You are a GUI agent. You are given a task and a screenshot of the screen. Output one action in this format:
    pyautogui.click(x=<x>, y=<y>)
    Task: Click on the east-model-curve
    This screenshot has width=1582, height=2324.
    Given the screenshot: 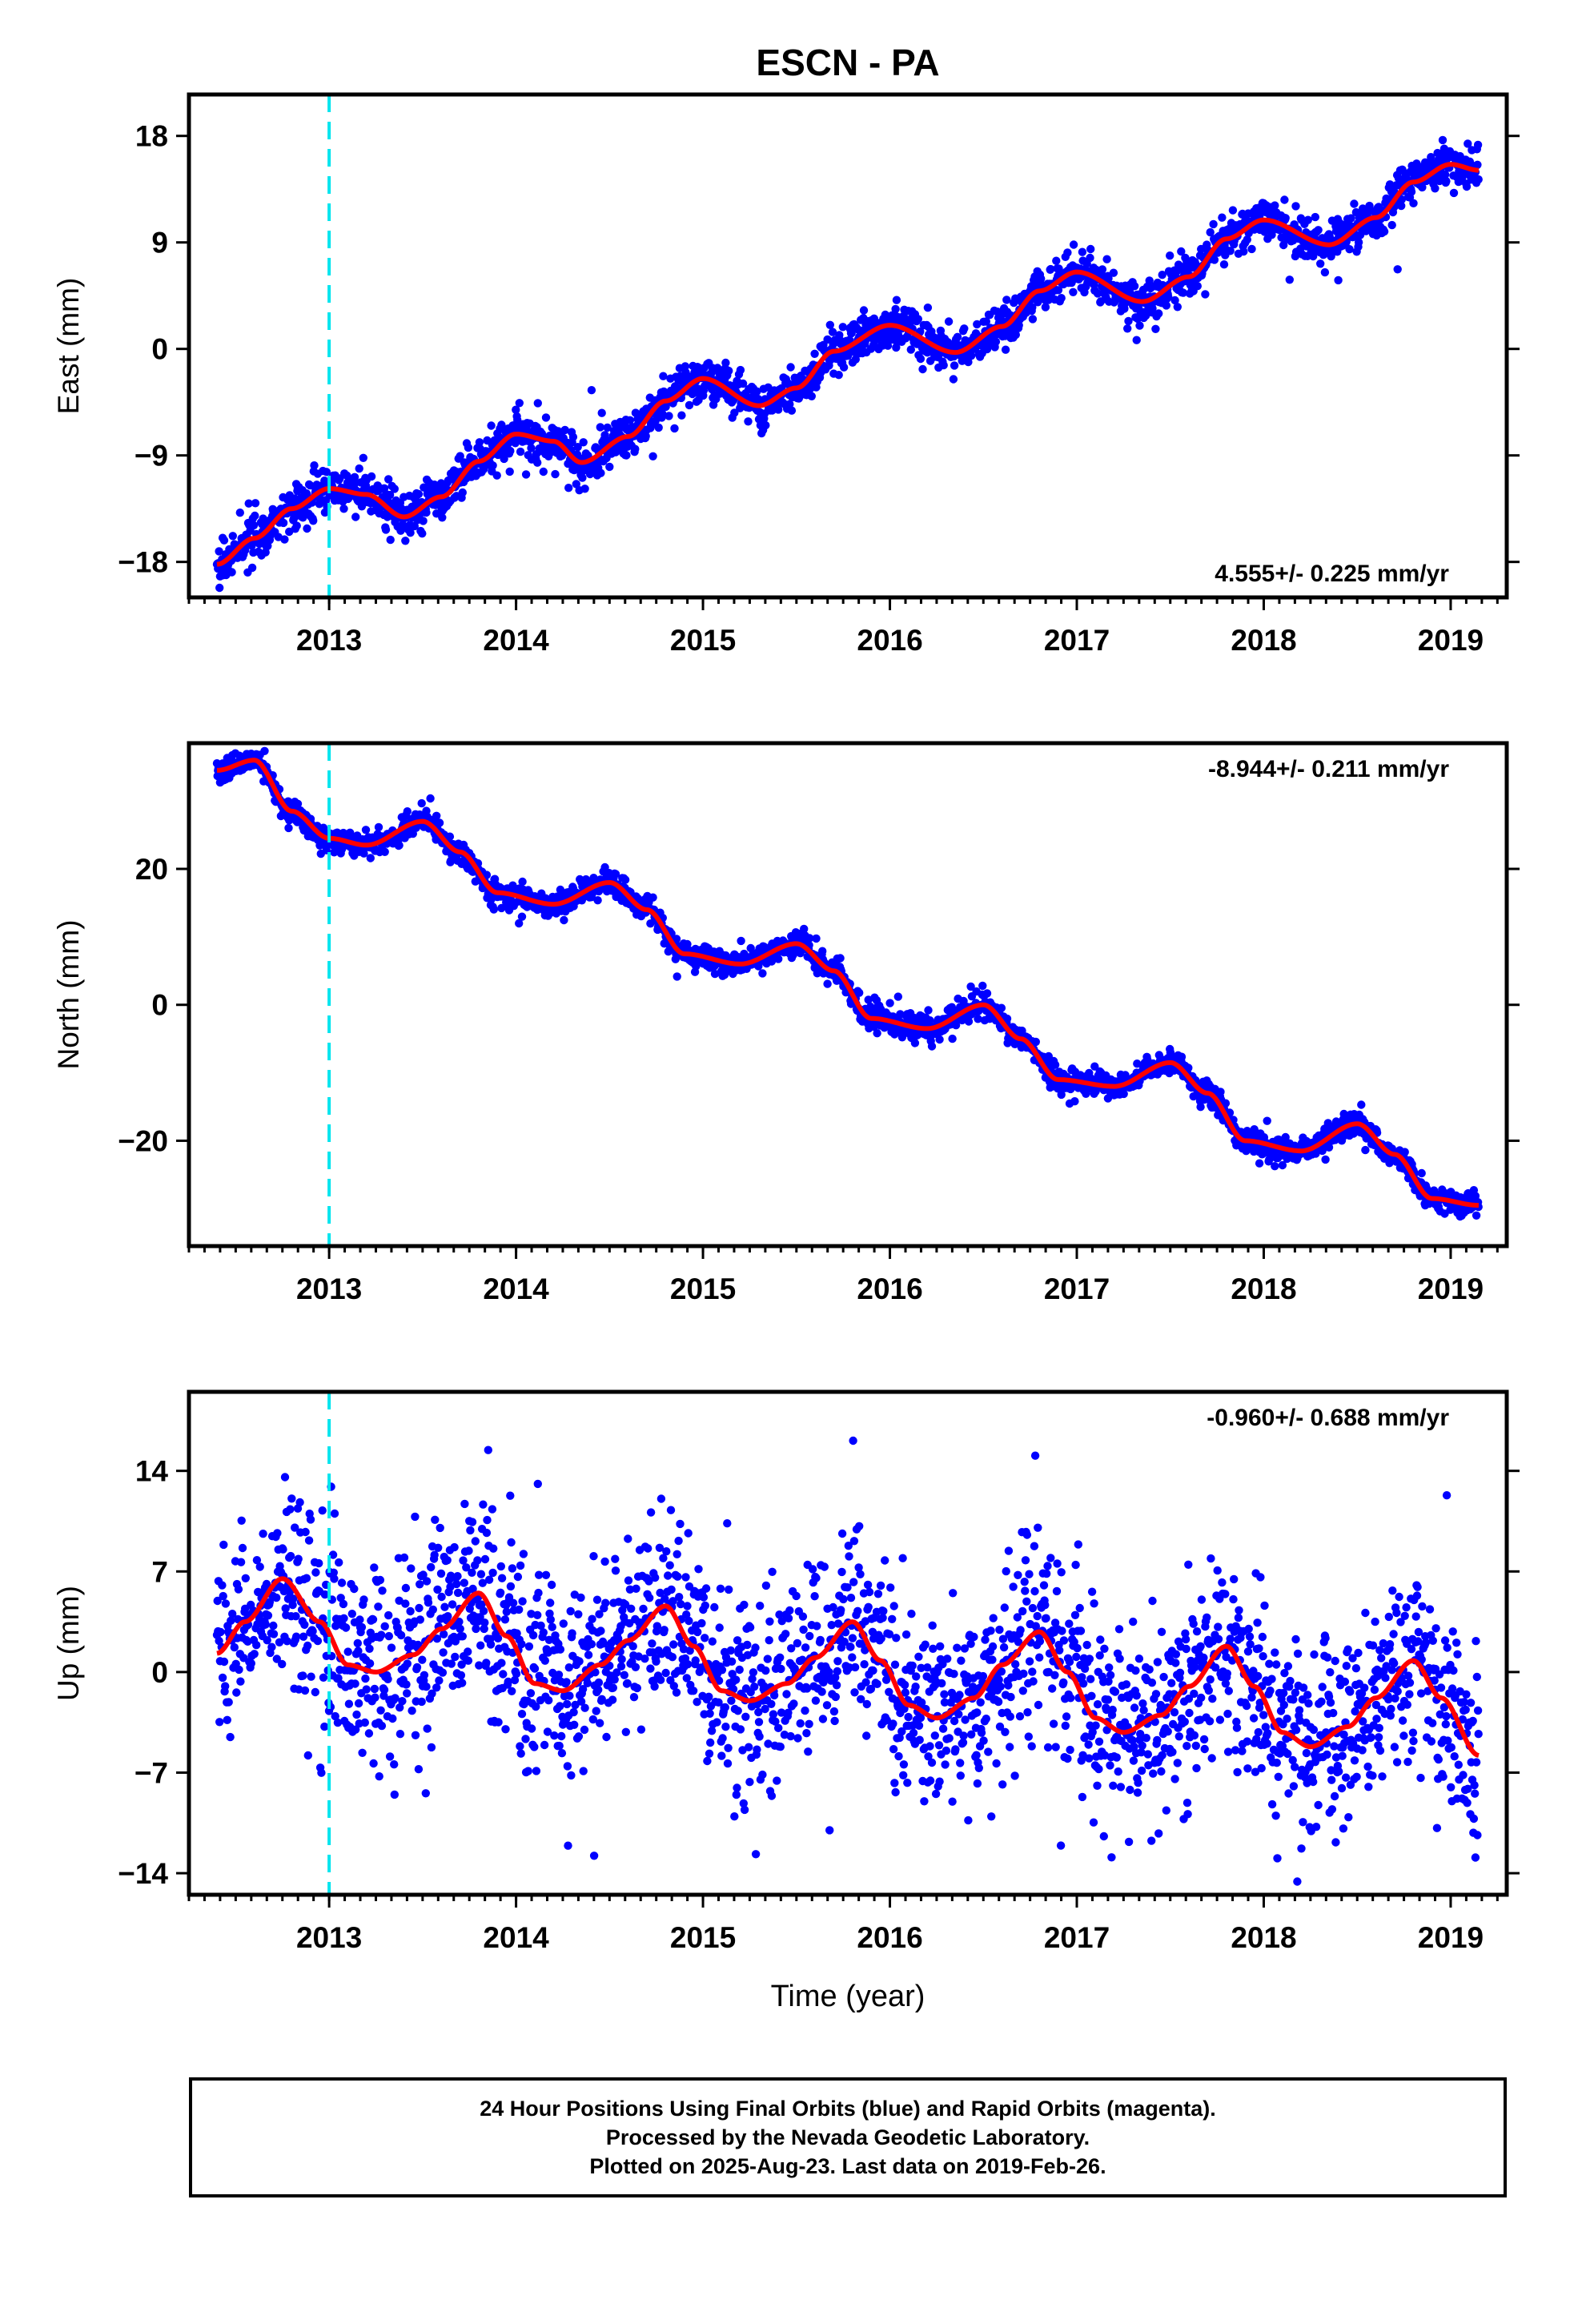 What is the action you would take?
    pyautogui.click(x=848, y=364)
    